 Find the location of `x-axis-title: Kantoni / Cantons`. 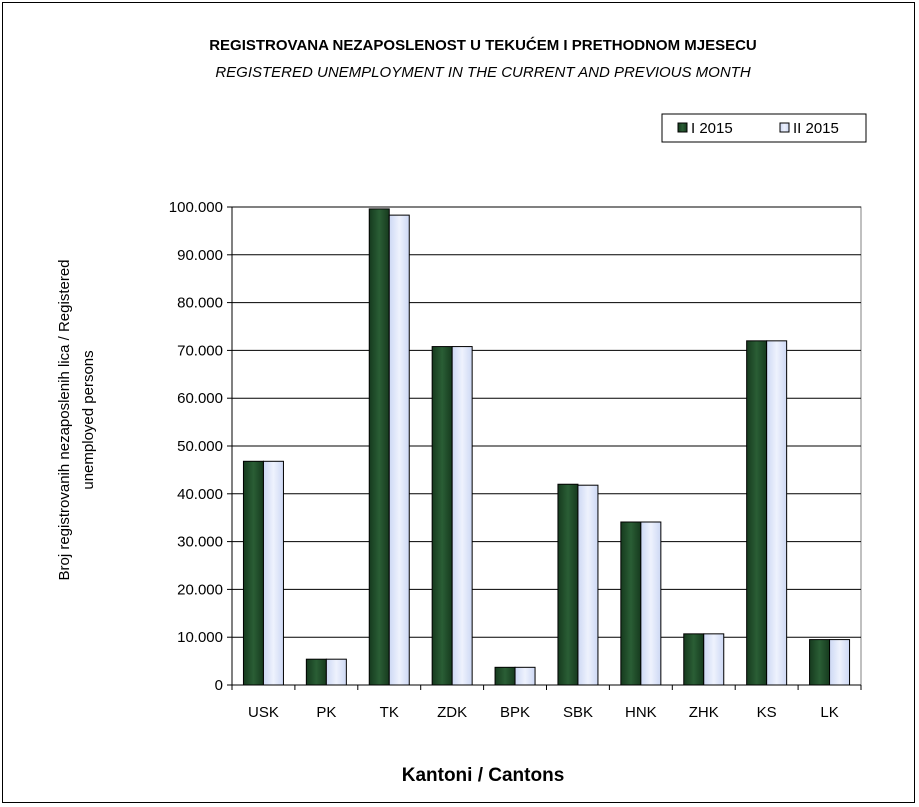

x-axis-title: Kantoni / Cantons is located at coordinates (483, 775).